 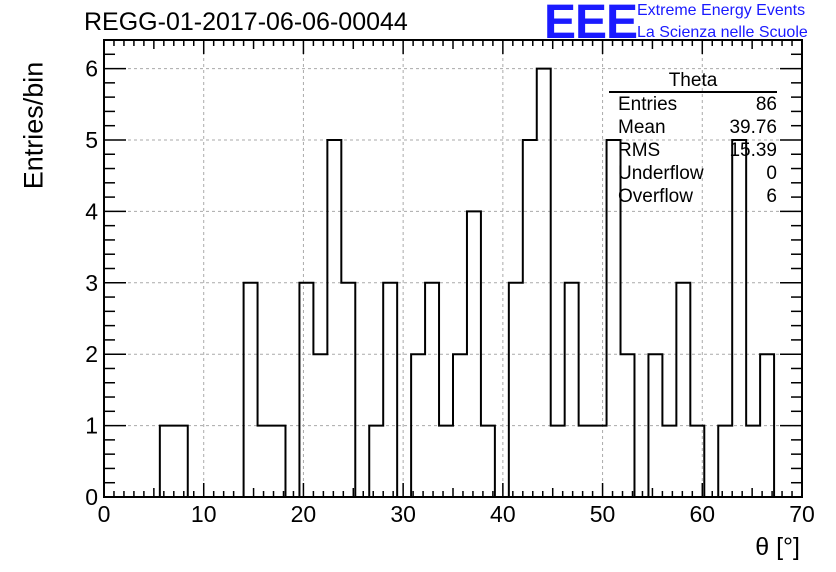 What do you see at coordinates (91, 497) in the screenshot?
I see `y-tick-label: 0` at bounding box center [91, 497].